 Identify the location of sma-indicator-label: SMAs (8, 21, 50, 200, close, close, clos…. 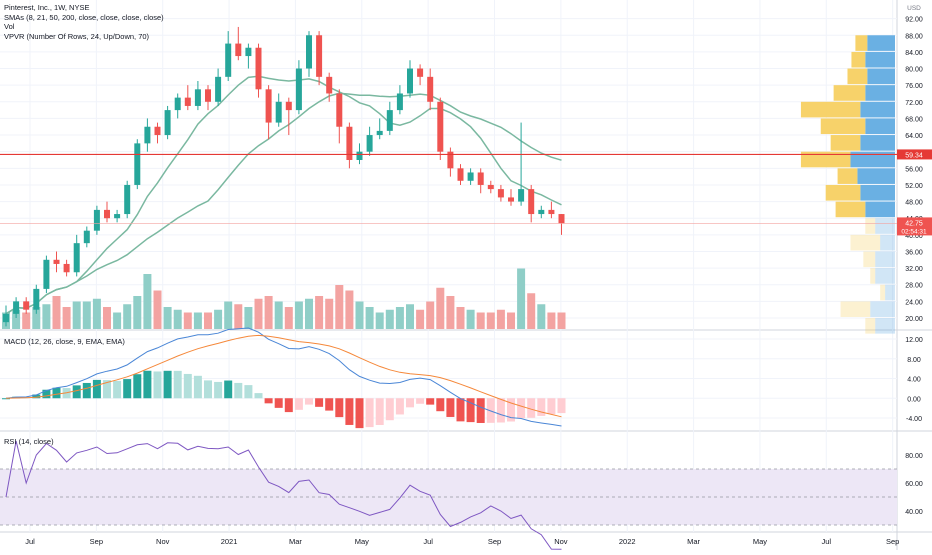
(84, 17).